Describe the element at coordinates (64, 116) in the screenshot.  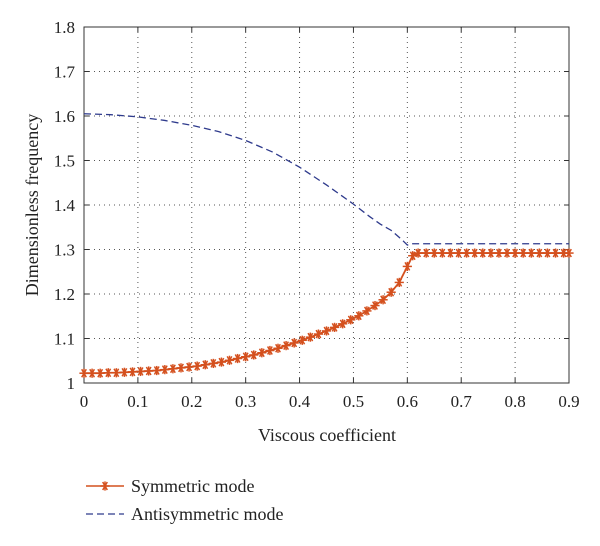
I see `y-tick-label: 1.6` at that location.